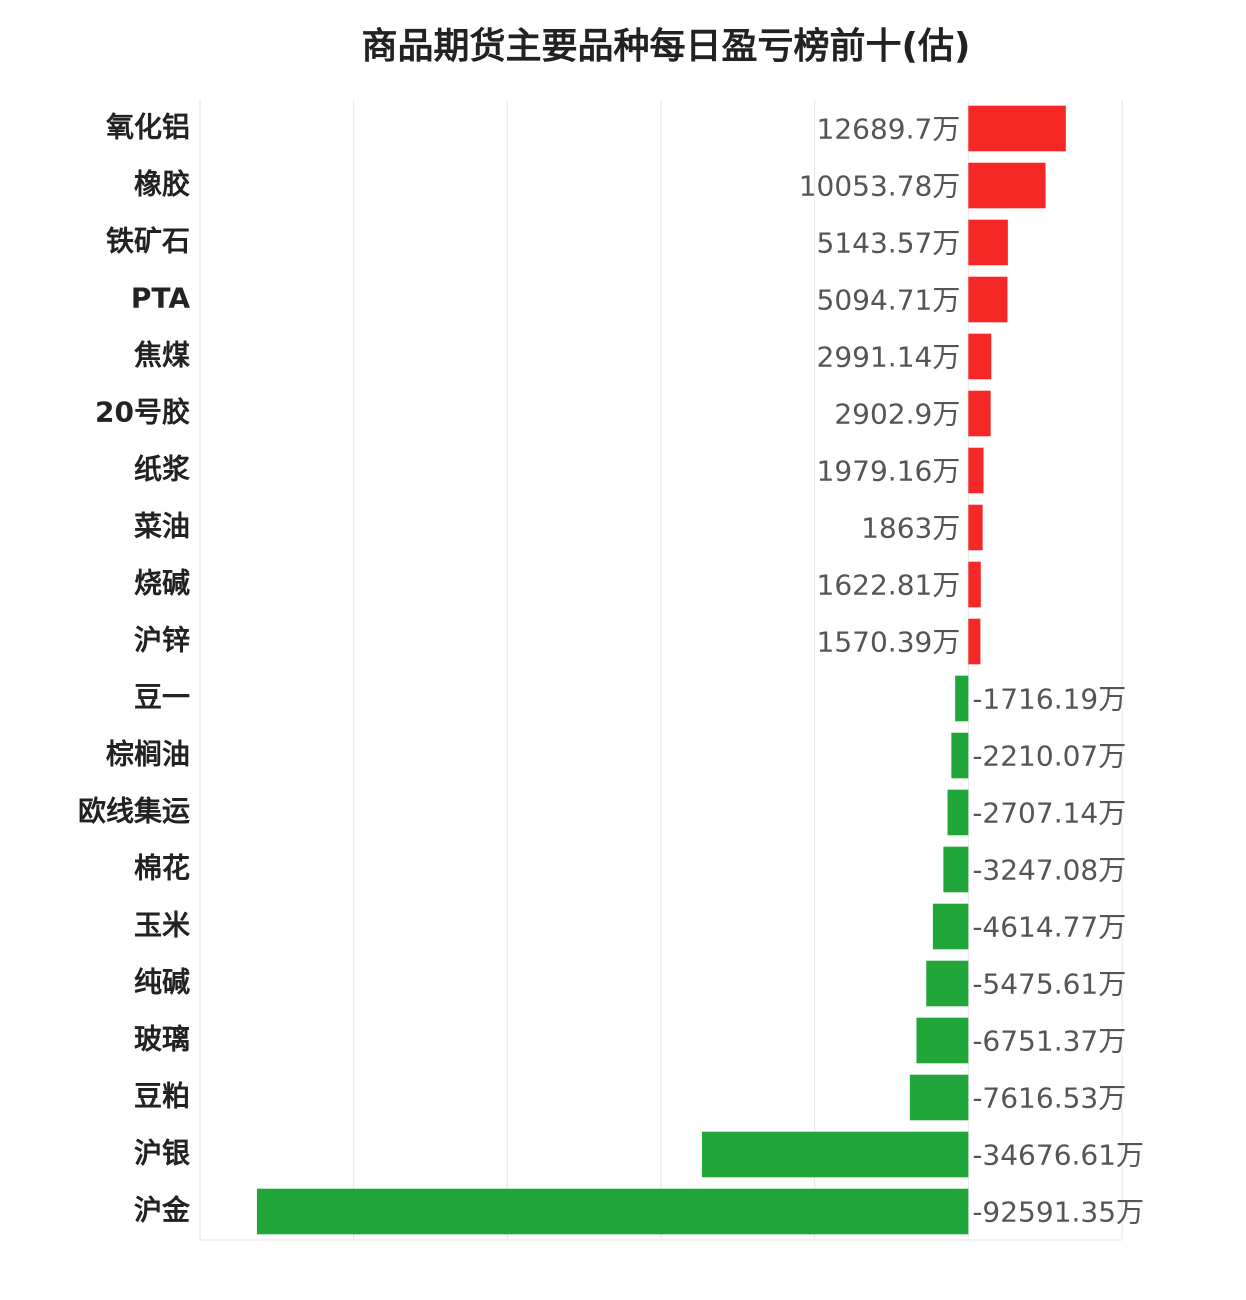  I want to click on y-tick-label: 豆粕, so click(162, 1096).